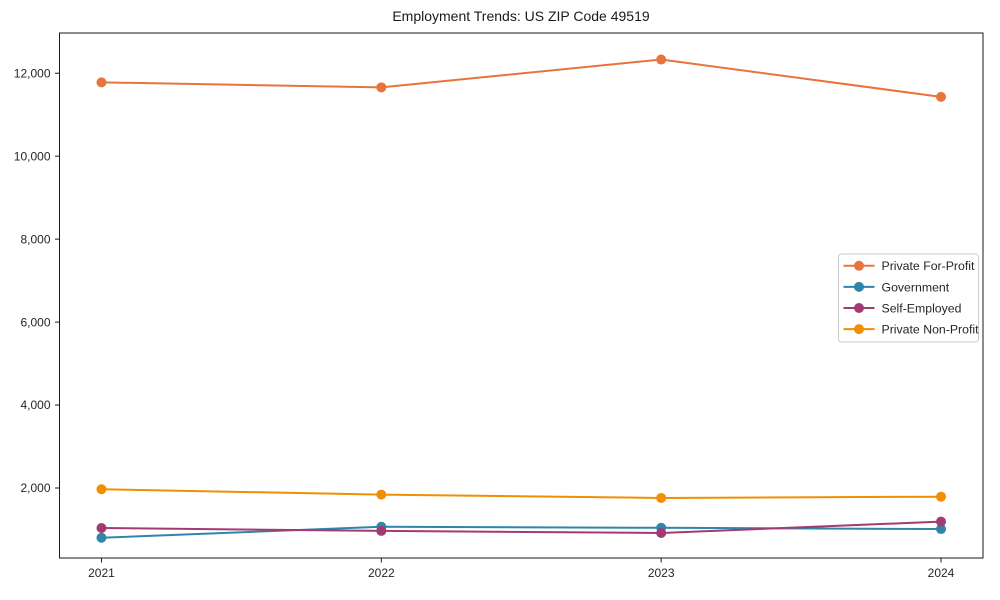  I want to click on legend-item-private-for-profit: Private For-Profit, so click(909, 266).